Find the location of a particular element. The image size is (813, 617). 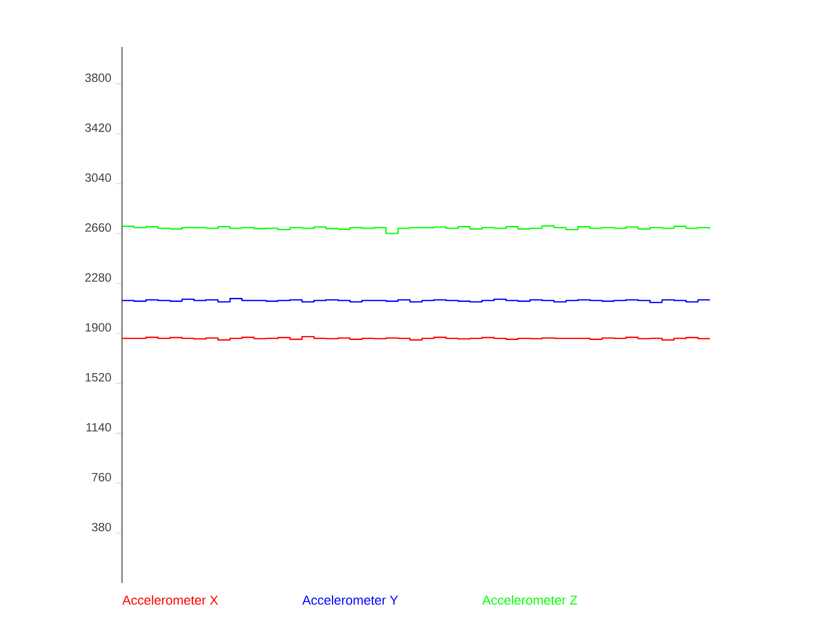

y-tick-label: 2280 is located at coordinates (98, 277).